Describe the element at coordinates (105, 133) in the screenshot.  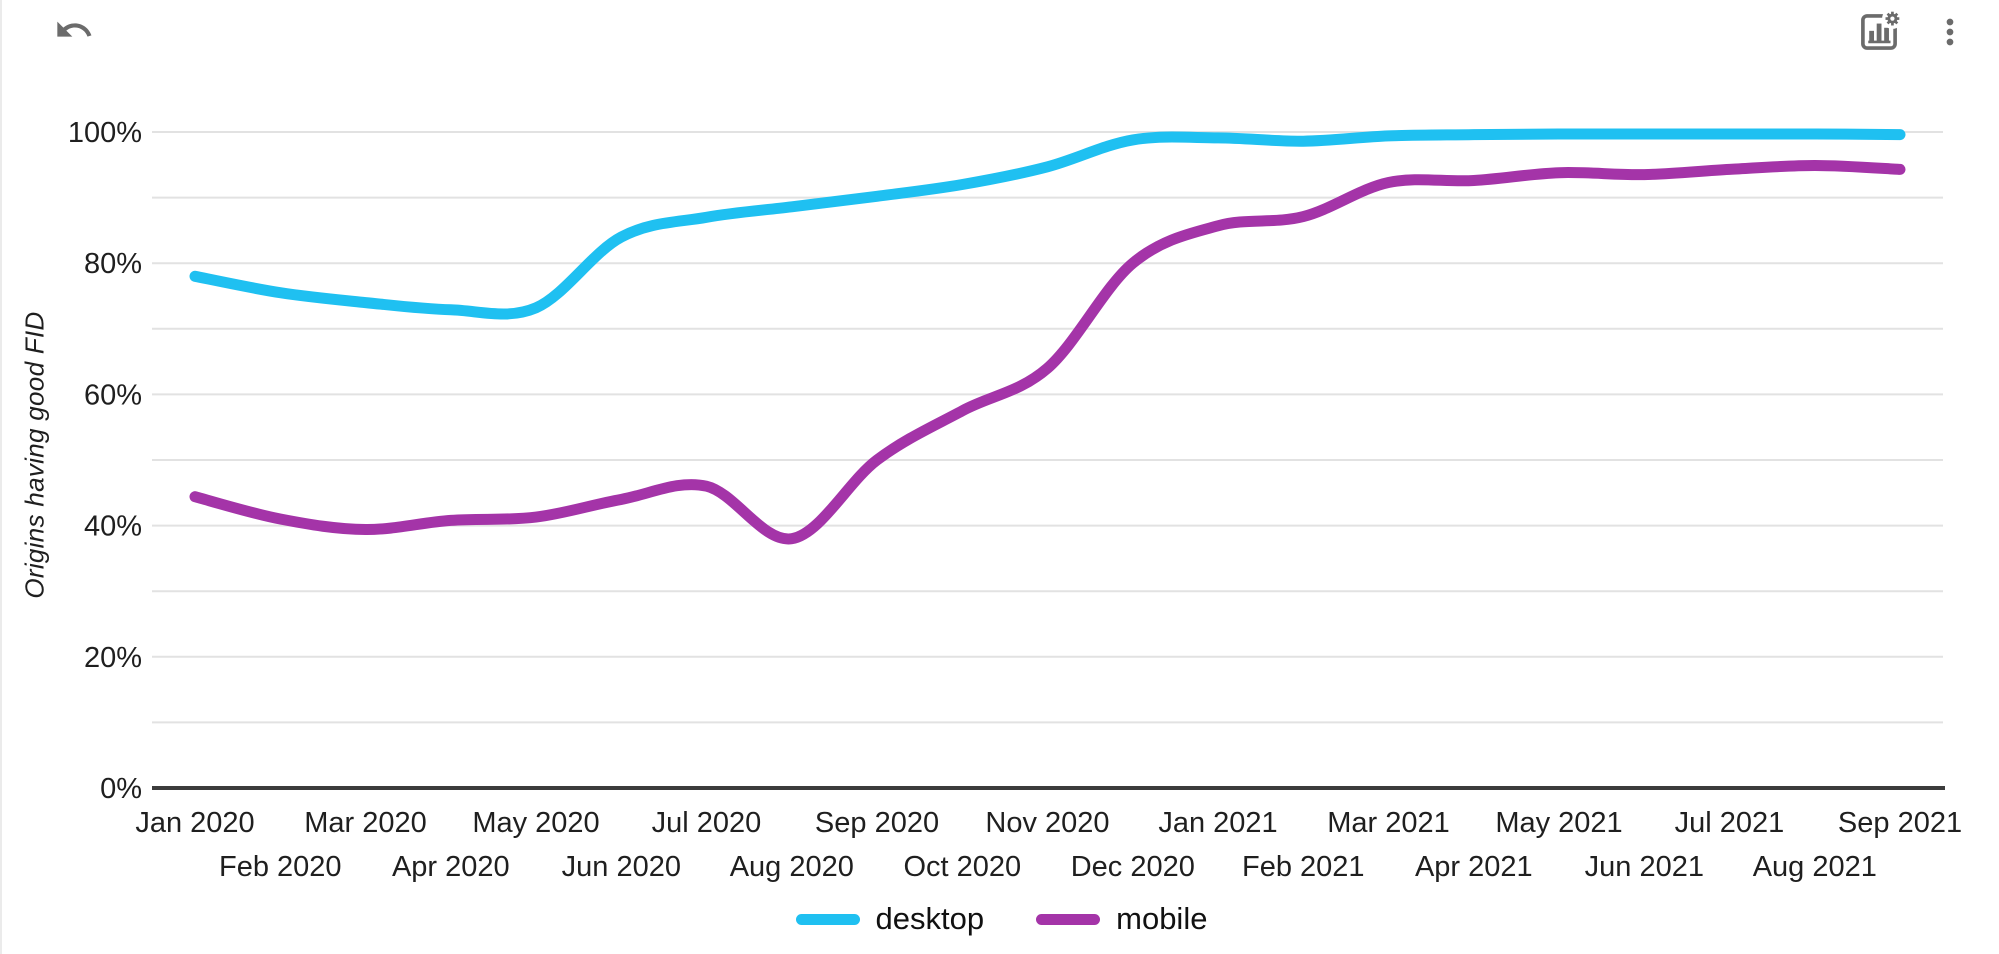
I see `y-axis-tick-label: 100%` at that location.